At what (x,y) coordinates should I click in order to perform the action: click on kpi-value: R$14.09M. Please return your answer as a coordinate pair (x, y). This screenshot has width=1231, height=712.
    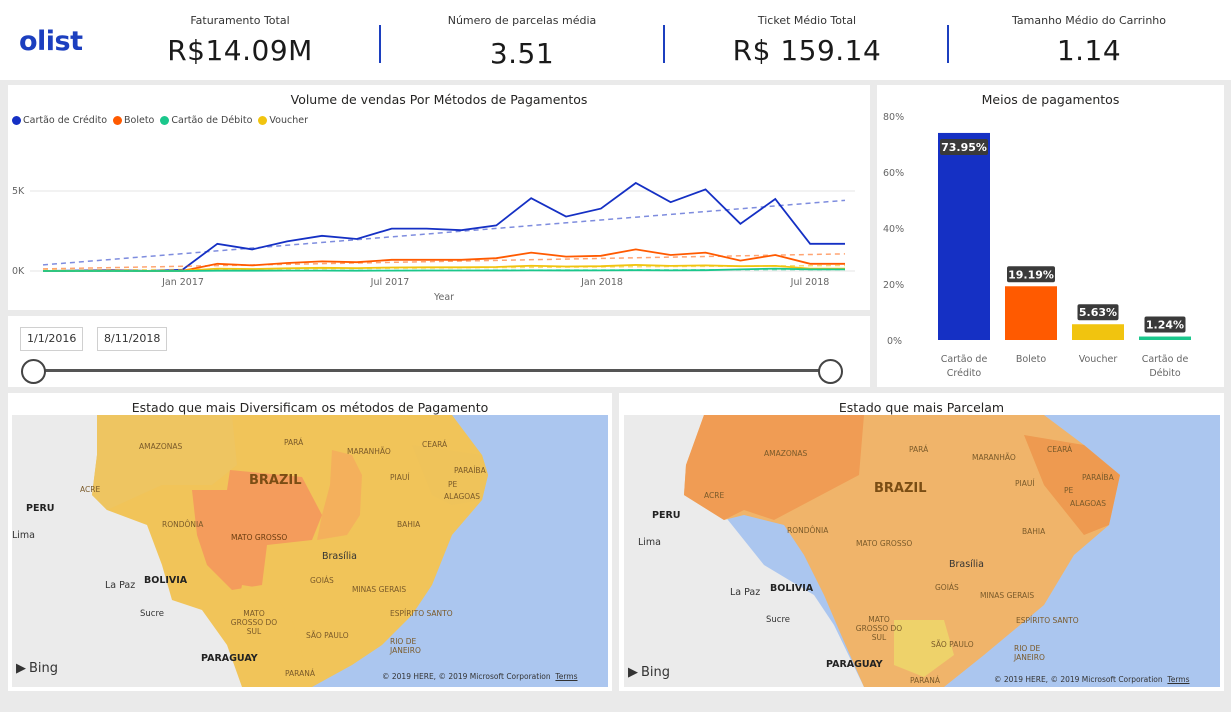
    Looking at the image, I should click on (240, 50).